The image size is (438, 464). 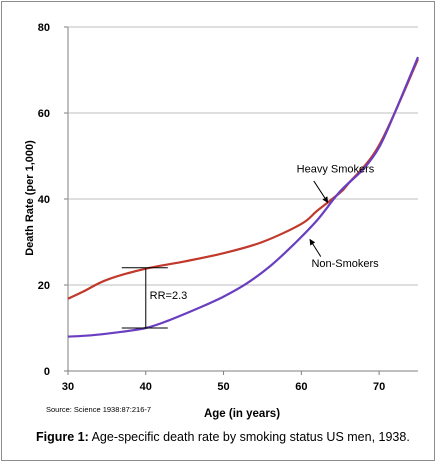 What do you see at coordinates (321, 191) in the screenshot?
I see `heavy-smokers-arrow` at bounding box center [321, 191].